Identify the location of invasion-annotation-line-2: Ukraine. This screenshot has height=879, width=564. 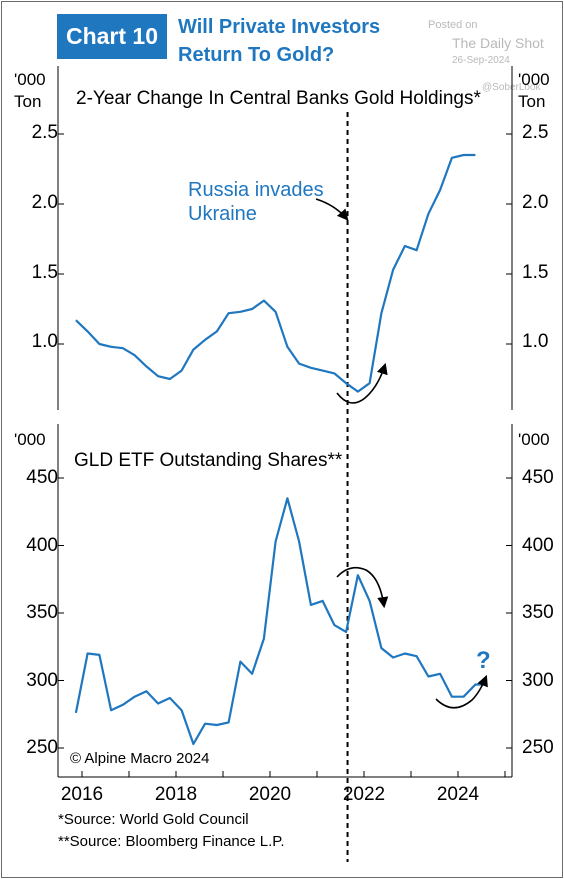
(222, 214).